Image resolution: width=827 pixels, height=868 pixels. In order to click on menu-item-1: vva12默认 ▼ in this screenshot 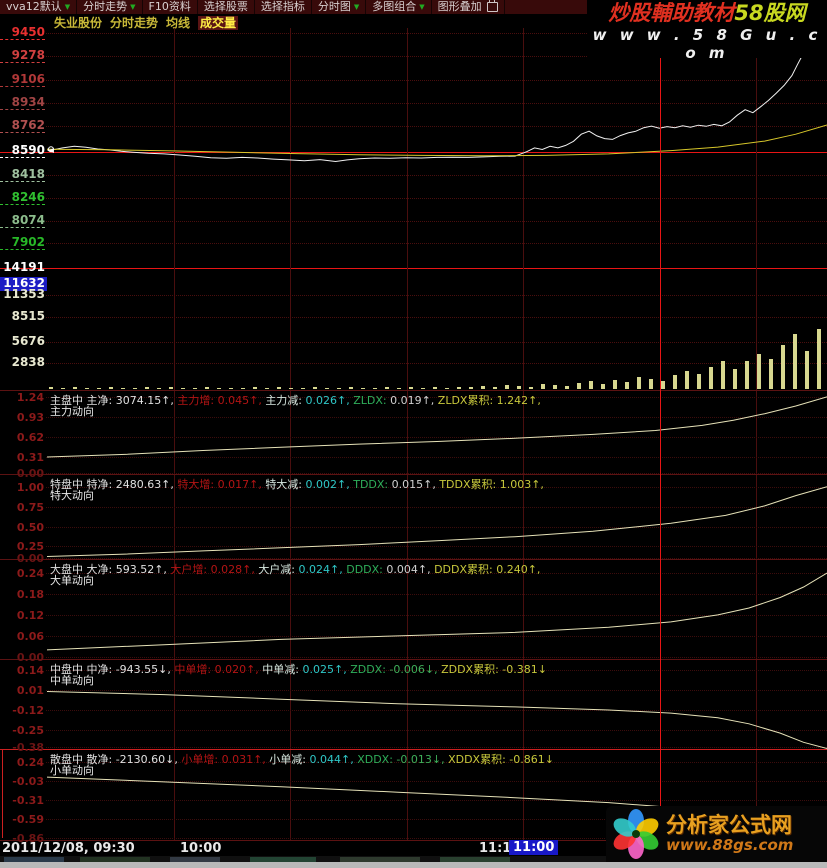, I will do `click(39, 7)`.